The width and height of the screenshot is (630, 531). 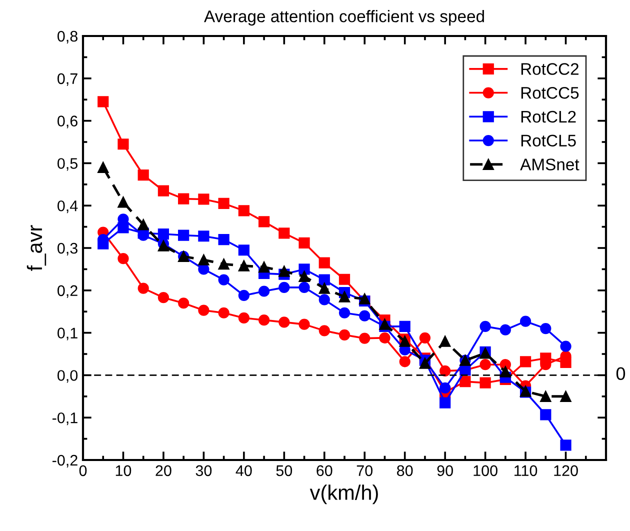 I want to click on x-tick-label: 90, so click(x=445, y=470).